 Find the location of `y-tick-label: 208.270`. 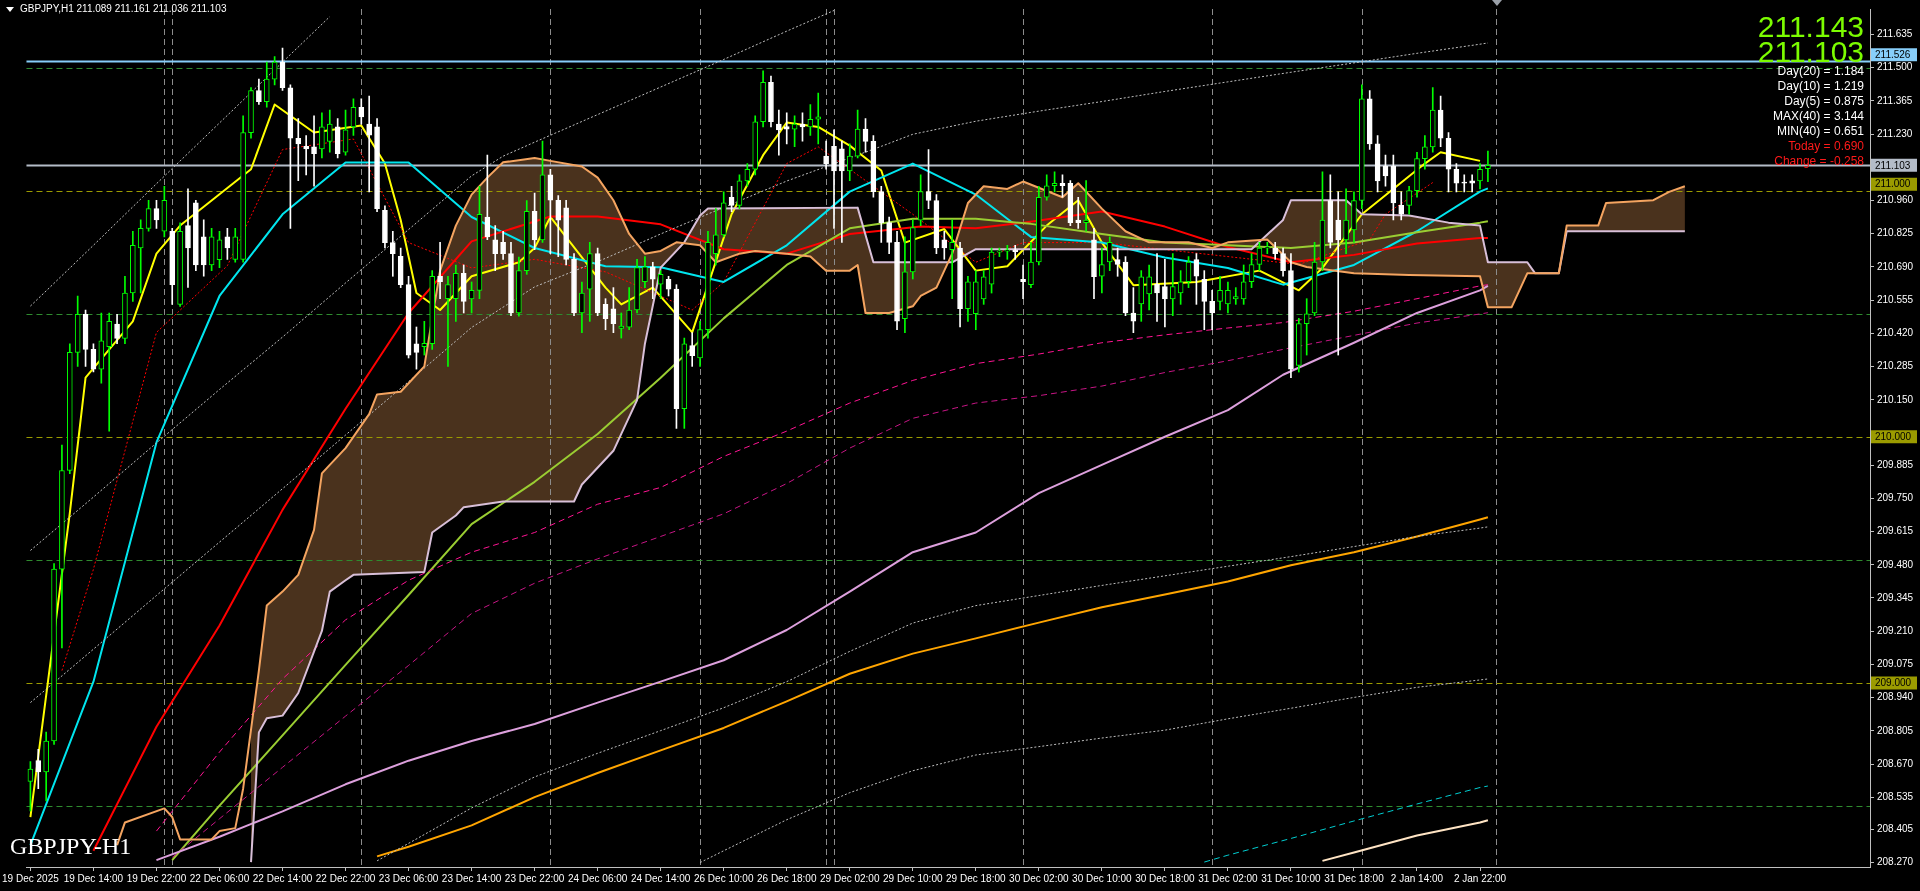

y-tick-label: 208.270 is located at coordinates (1895, 862).